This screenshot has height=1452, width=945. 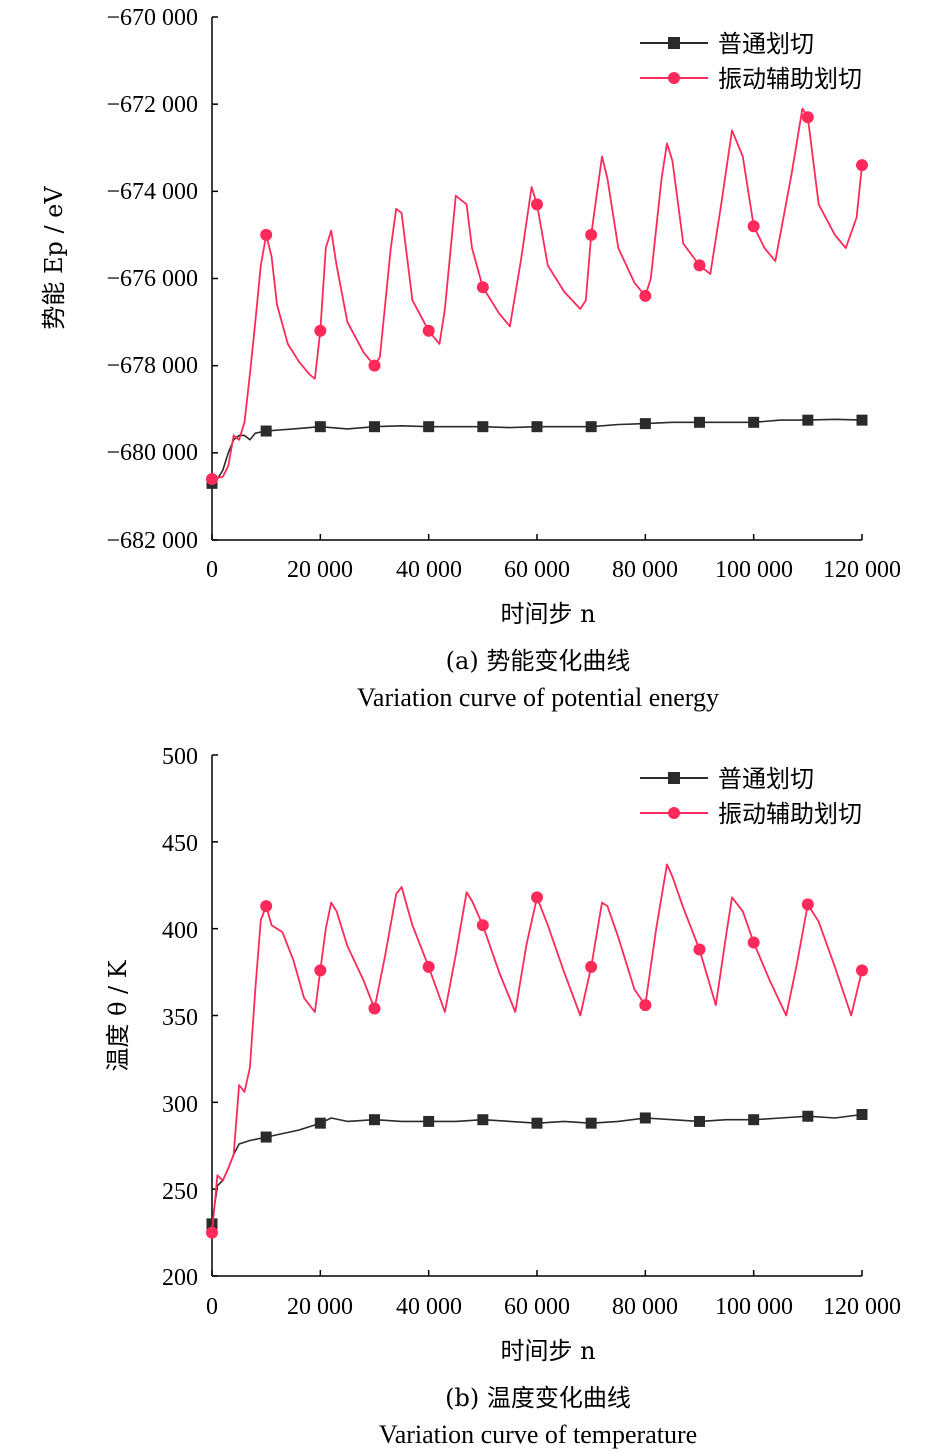 What do you see at coordinates (538, 661) in the screenshot?
I see `a-caption-cn: (a) 势能变化曲线` at bounding box center [538, 661].